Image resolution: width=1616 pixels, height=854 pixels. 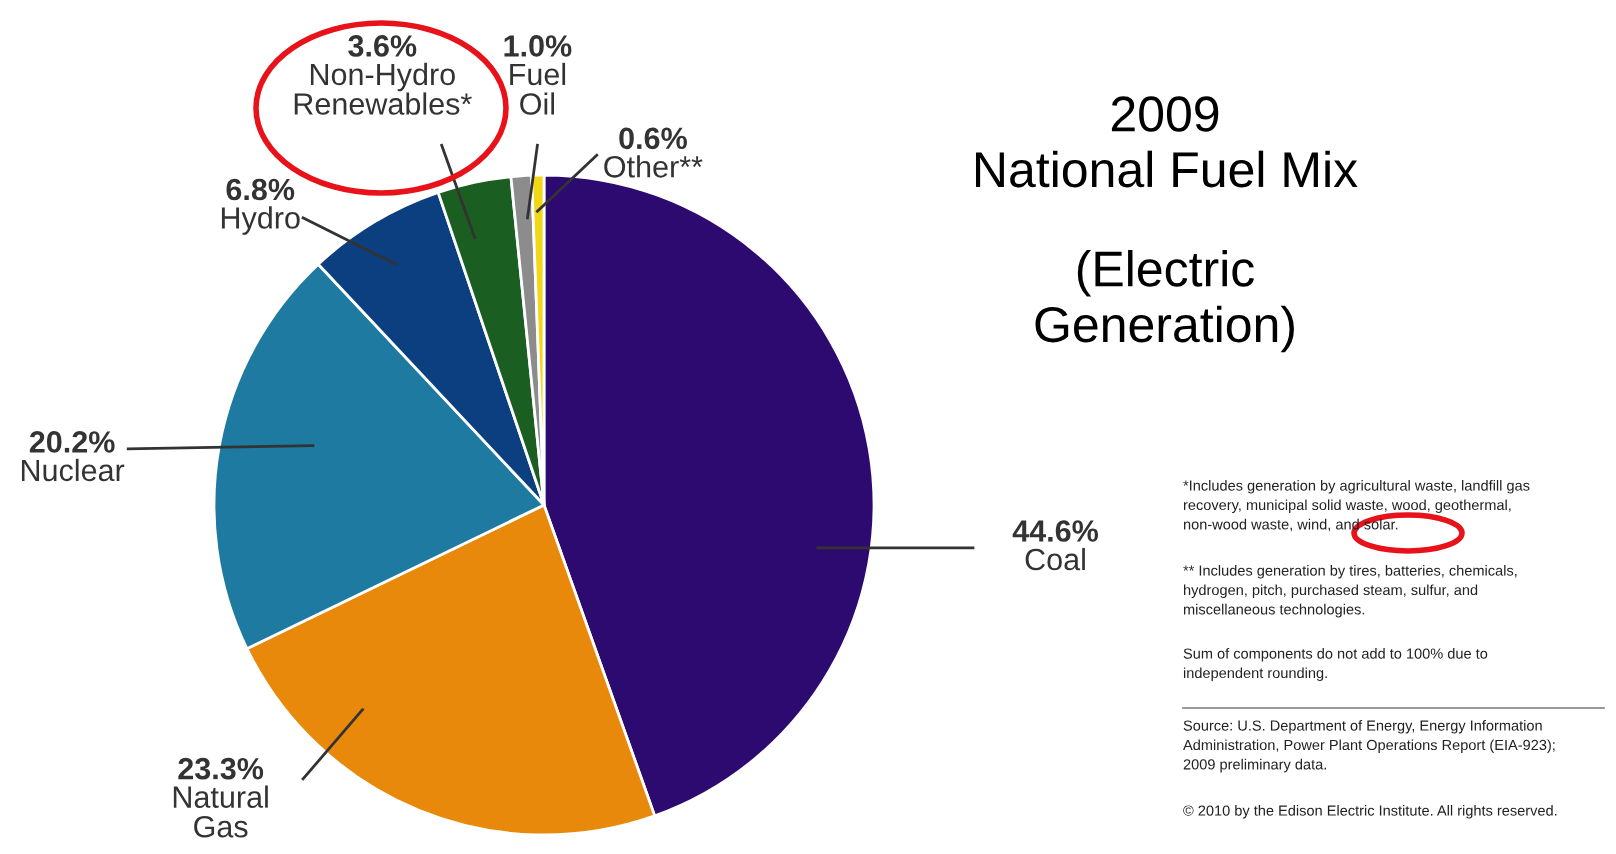 I want to click on text: 2009 National Fuel Mix, so click(x=1166, y=142).